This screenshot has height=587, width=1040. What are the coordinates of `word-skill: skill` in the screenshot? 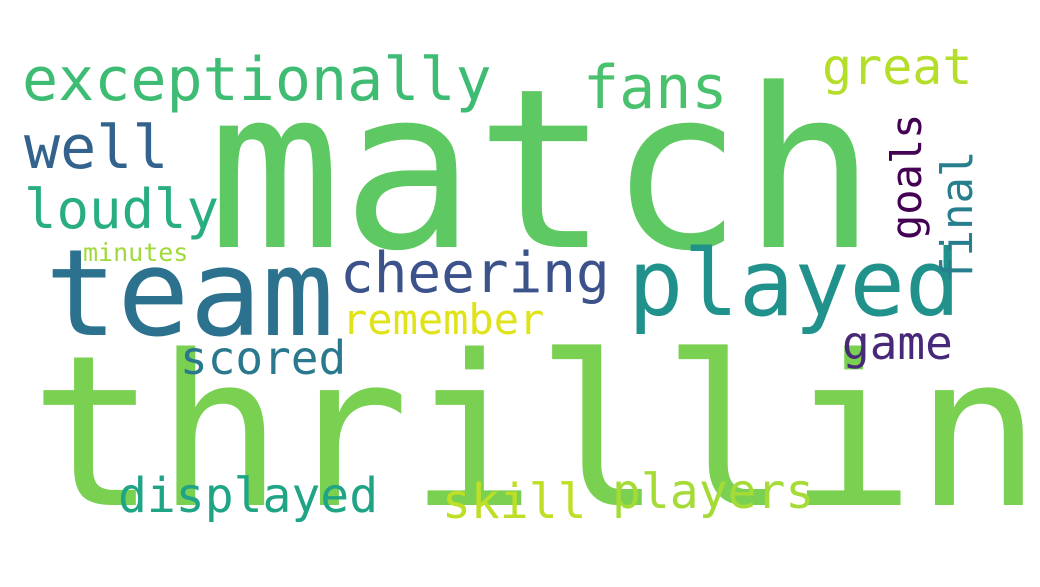 It's located at (514, 502).